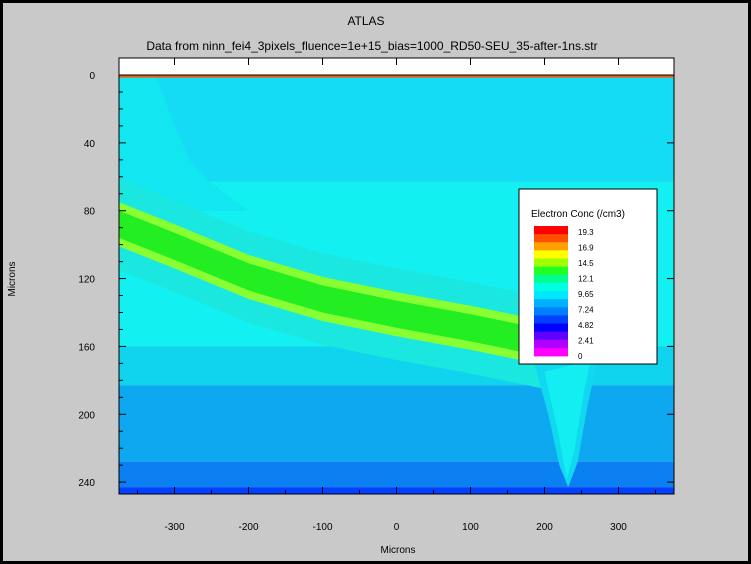 This screenshot has width=751, height=564. What do you see at coordinates (322, 527) in the screenshot?
I see `x-tick-label-2: -100` at bounding box center [322, 527].